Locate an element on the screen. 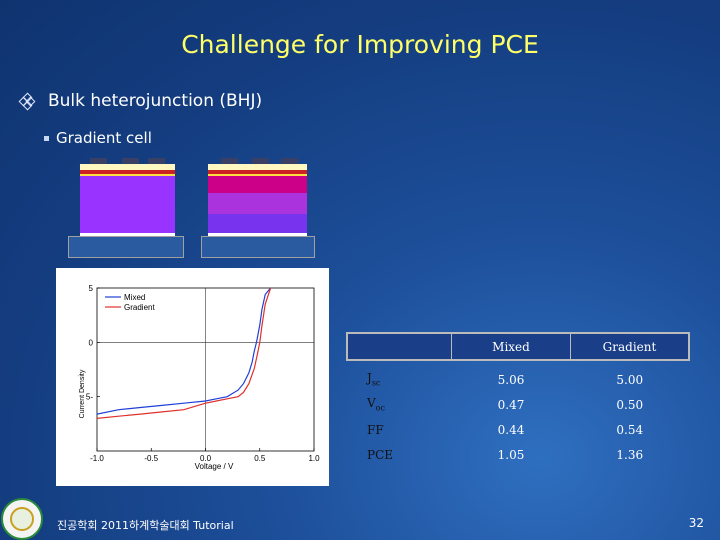 The width and height of the screenshot is (720, 540). table-row-label: PCE is located at coordinates (399, 454).